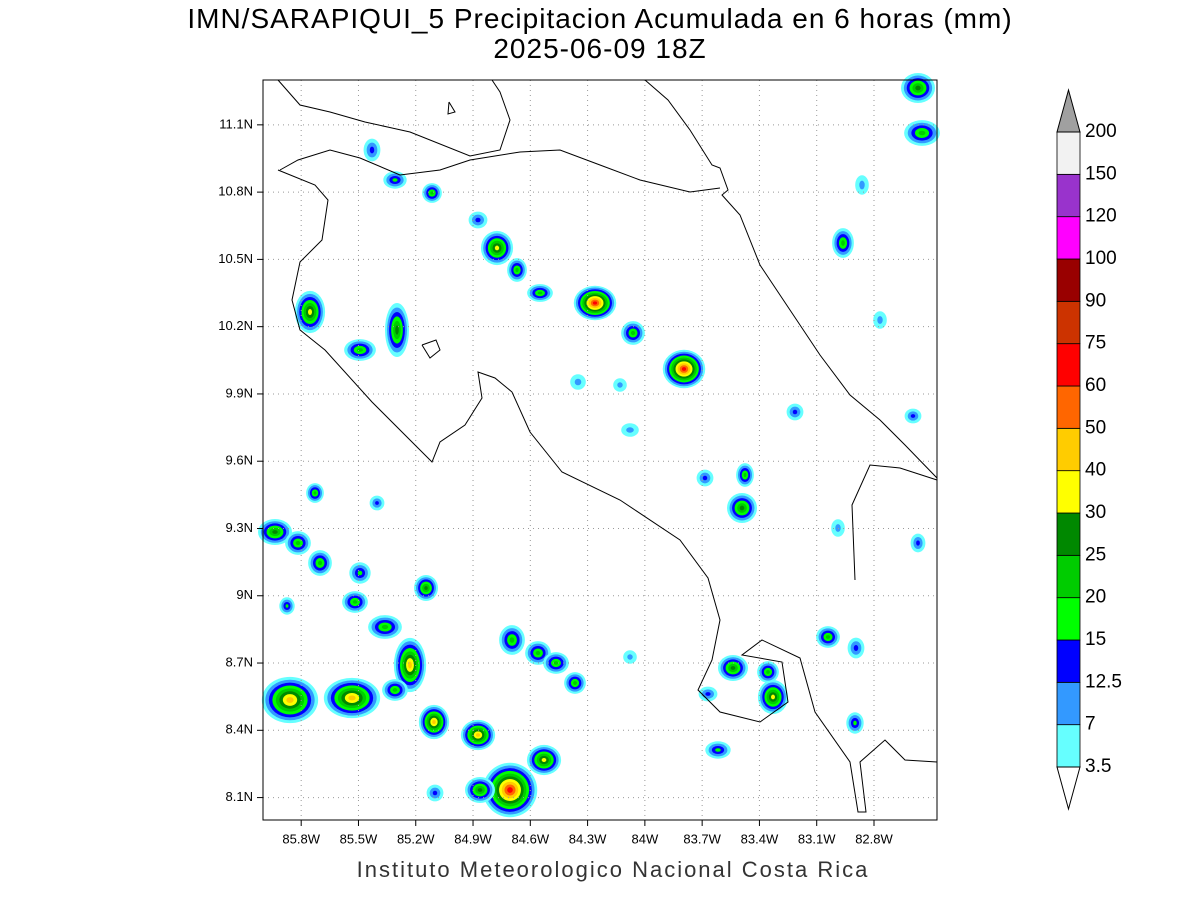 This screenshot has height=900, width=1200. Describe the element at coordinates (1101, 173) in the screenshot. I see `colorbar-label: 150` at that location.